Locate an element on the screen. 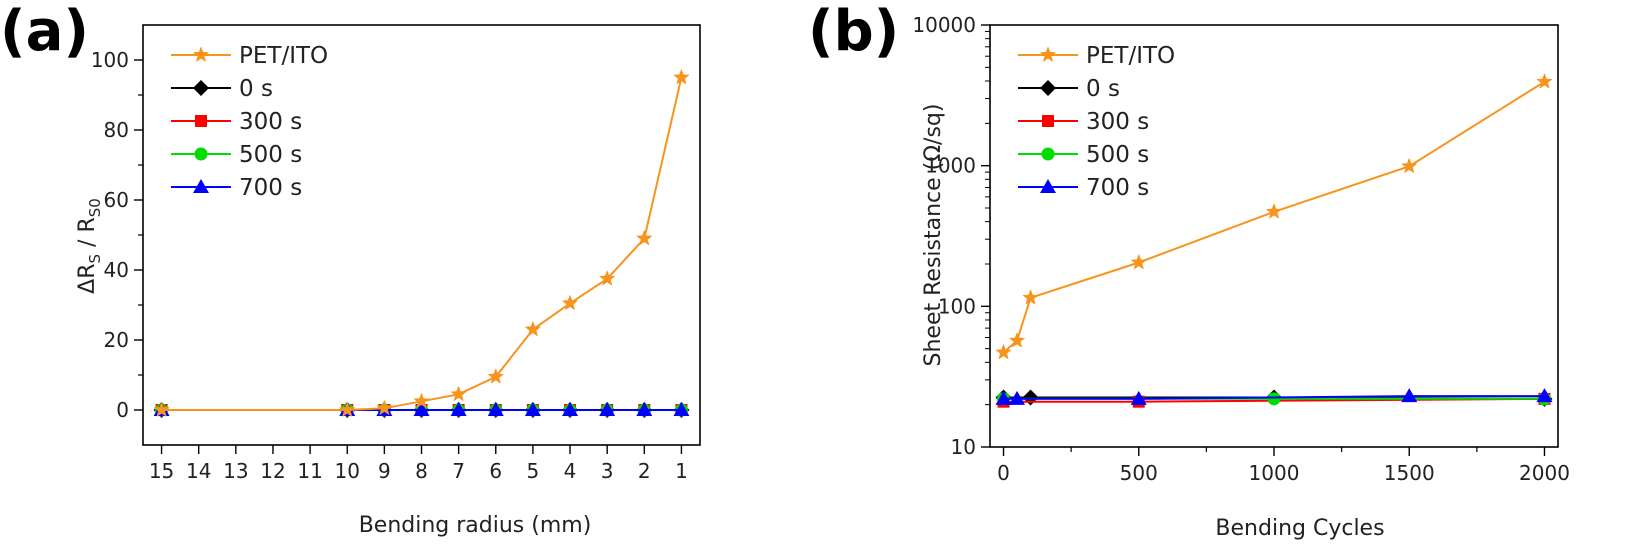  x-axis-label-a: Bending radius (mm) is located at coordinates (475, 525).